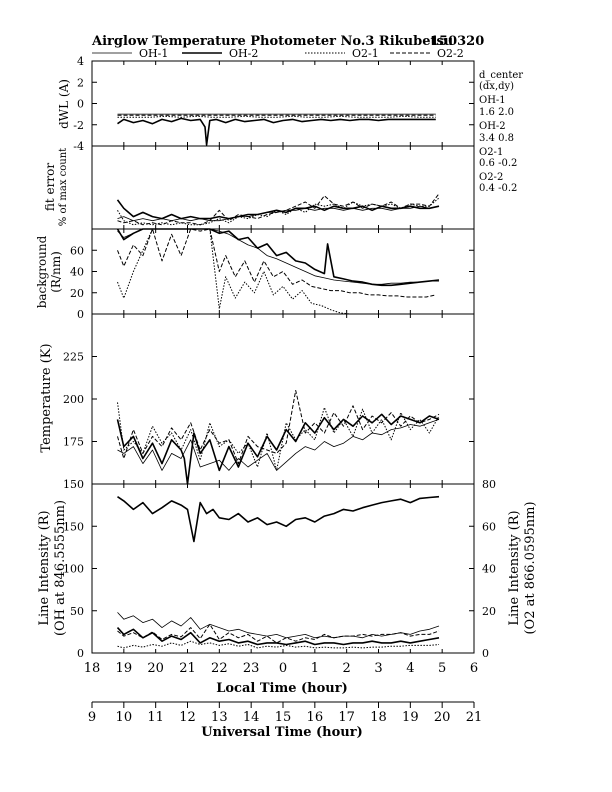 Image resolution: width=612 pixels, height=792 pixels. I want to click on y-tick-label-dwl: -4, so click(78, 146).